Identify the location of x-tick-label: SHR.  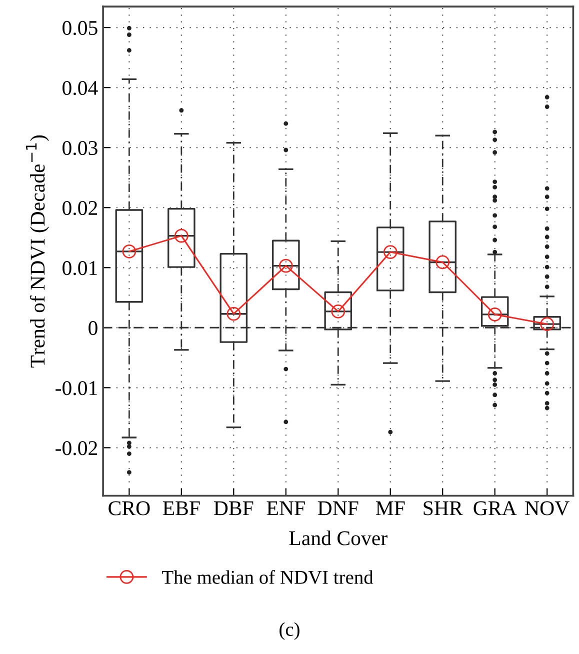
(443, 508).